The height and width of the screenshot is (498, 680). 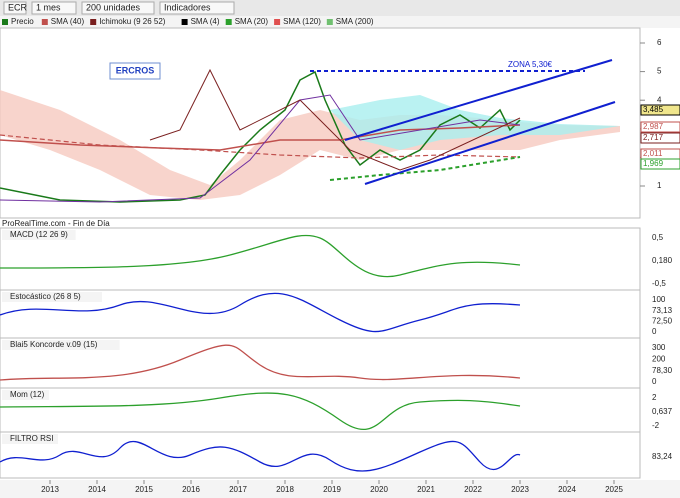 I want to click on axis-label: 0,180, so click(x=662, y=260).